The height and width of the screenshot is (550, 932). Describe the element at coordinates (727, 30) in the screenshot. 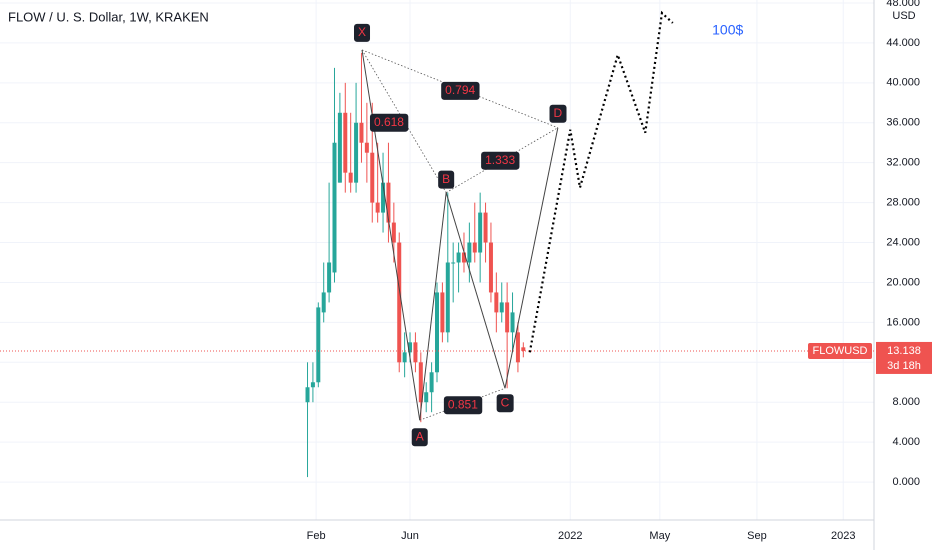

I see `note: 100$` at that location.